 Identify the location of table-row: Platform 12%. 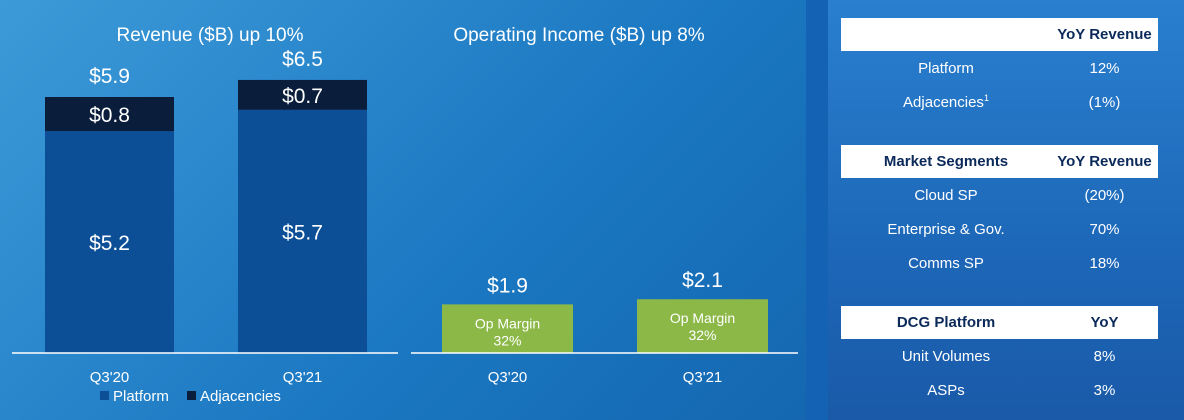
(999, 68).